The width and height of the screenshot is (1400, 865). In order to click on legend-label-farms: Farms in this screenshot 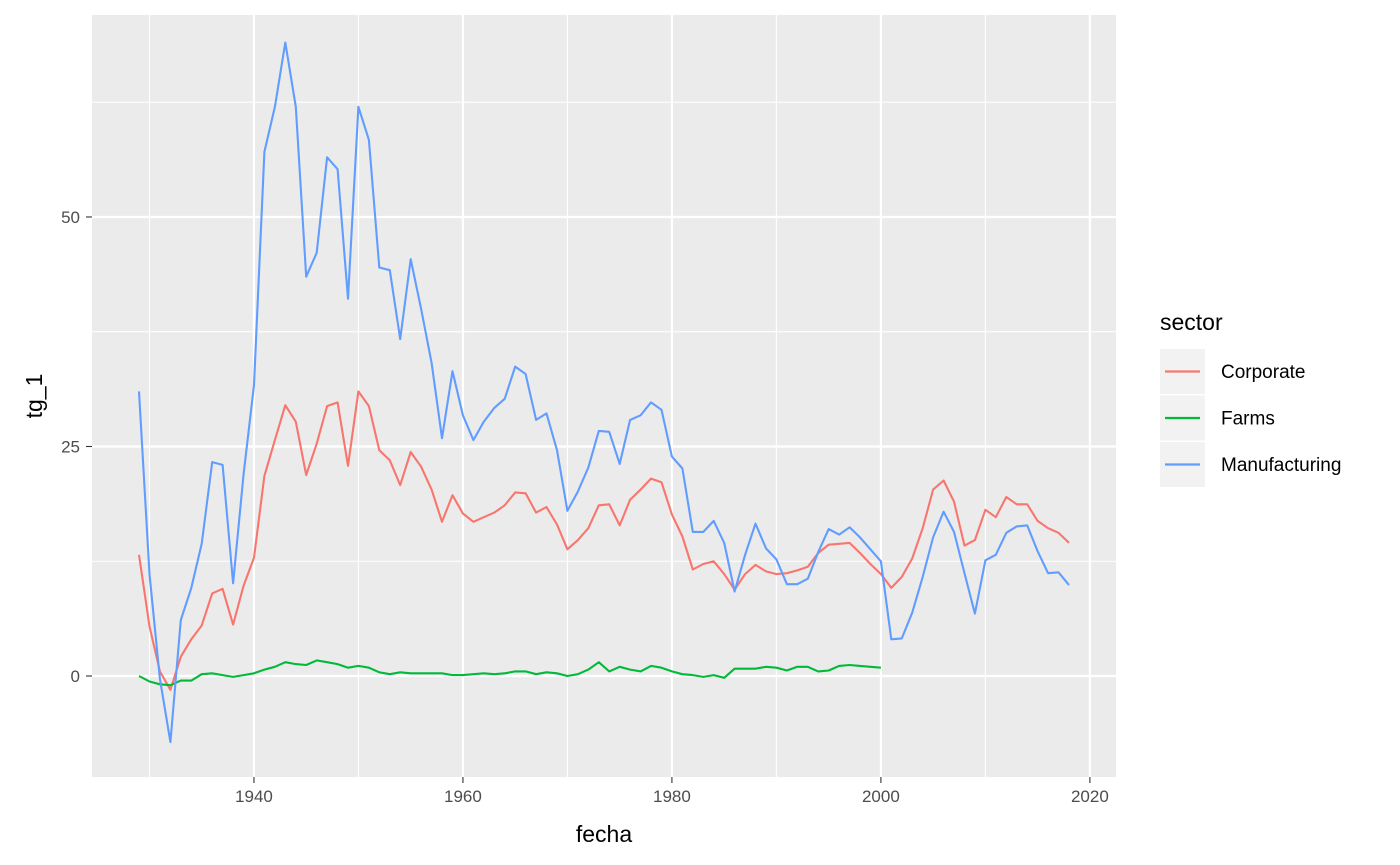, I will do `click(1248, 419)`.